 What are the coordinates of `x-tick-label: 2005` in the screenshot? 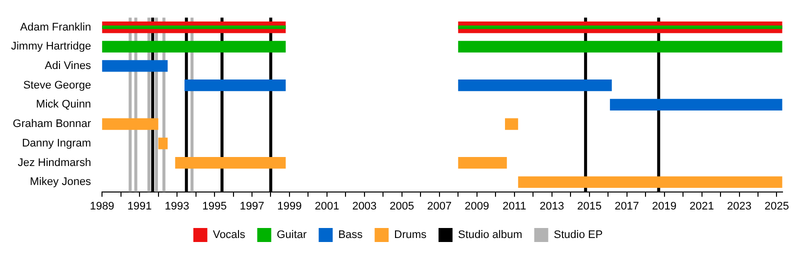 It's located at (402, 206).